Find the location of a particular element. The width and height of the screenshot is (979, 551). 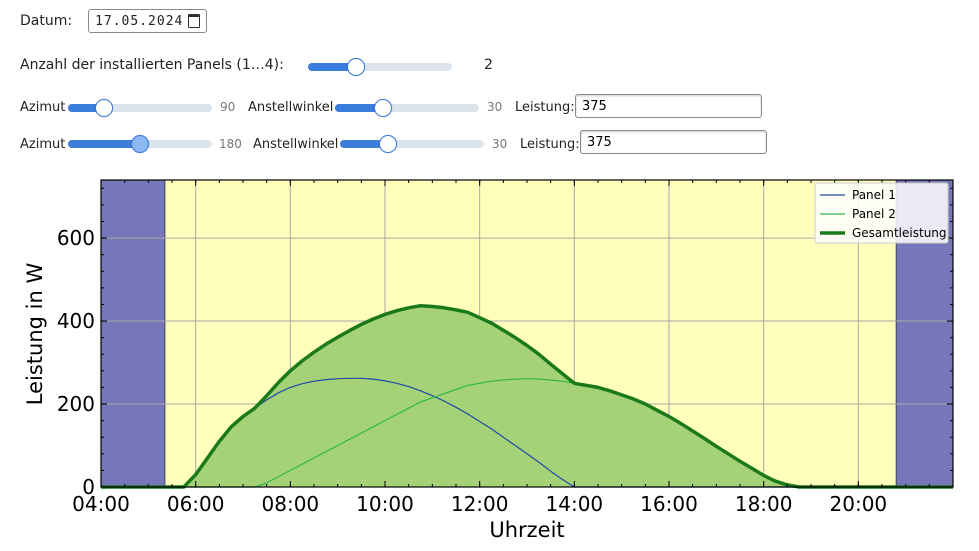

panel-1-azimut-label: Azimut is located at coordinates (43, 107).